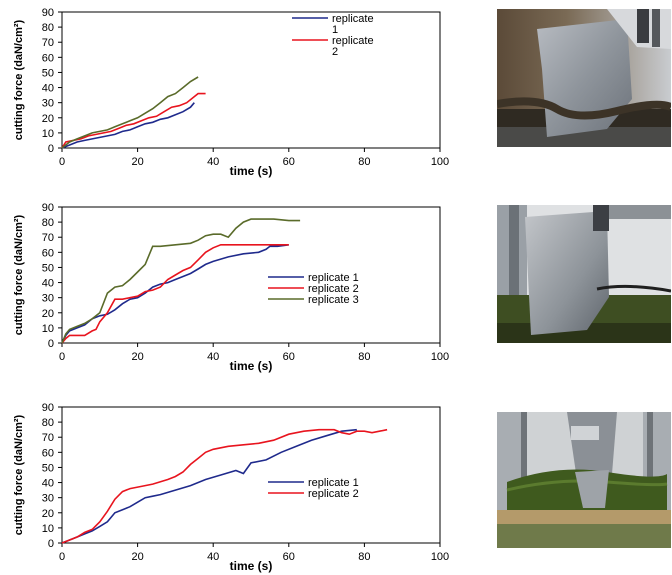 This screenshot has width=672, height=575. What do you see at coordinates (333, 300) in the screenshot?
I see `legend-label: replicate 3` at bounding box center [333, 300].